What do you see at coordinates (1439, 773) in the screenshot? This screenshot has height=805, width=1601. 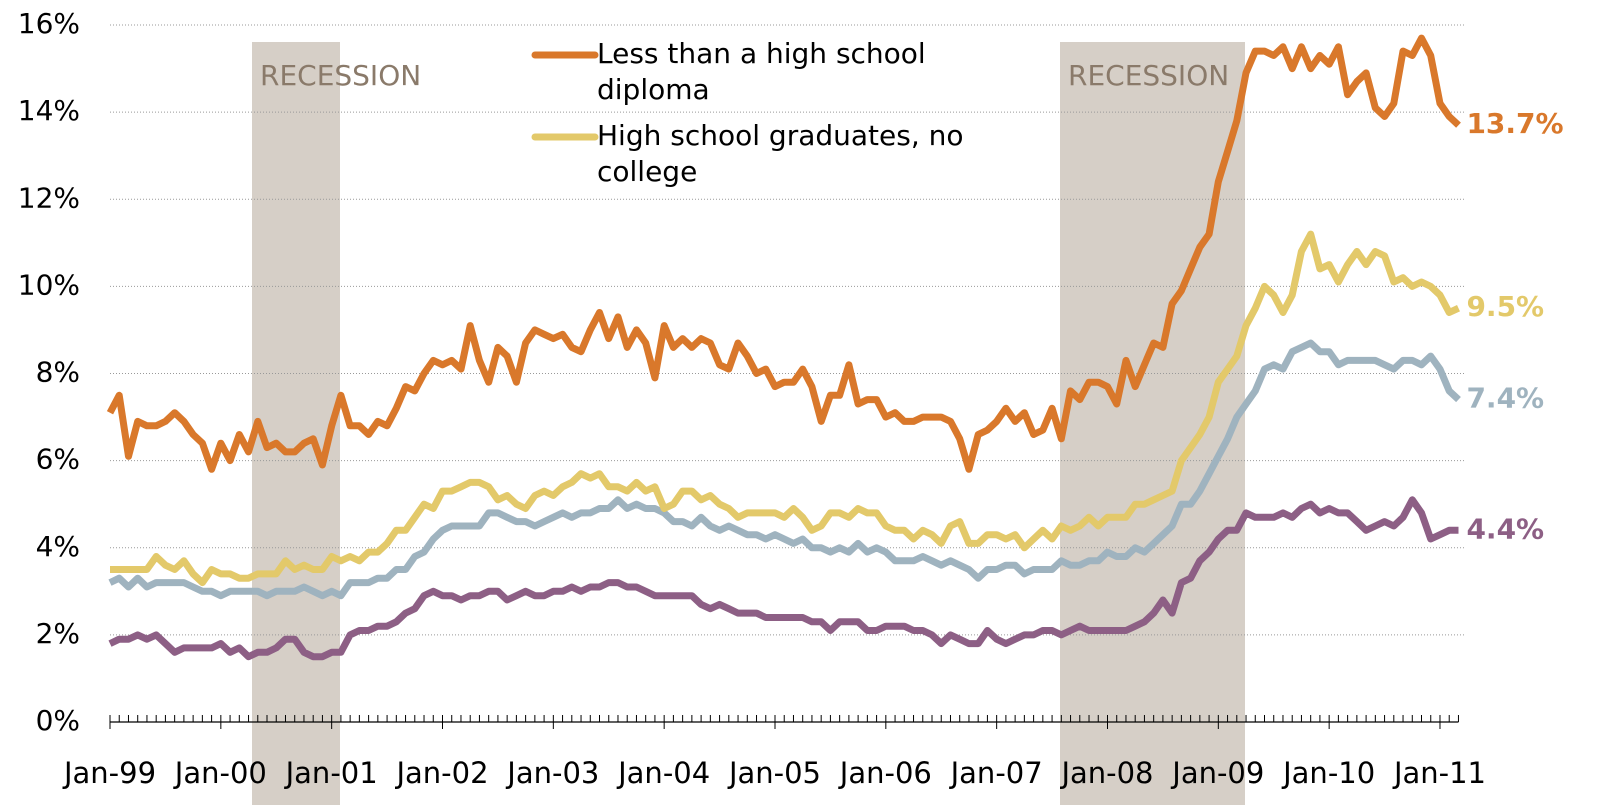 I see `x-tick-label: Jan-11` at bounding box center [1439, 773].